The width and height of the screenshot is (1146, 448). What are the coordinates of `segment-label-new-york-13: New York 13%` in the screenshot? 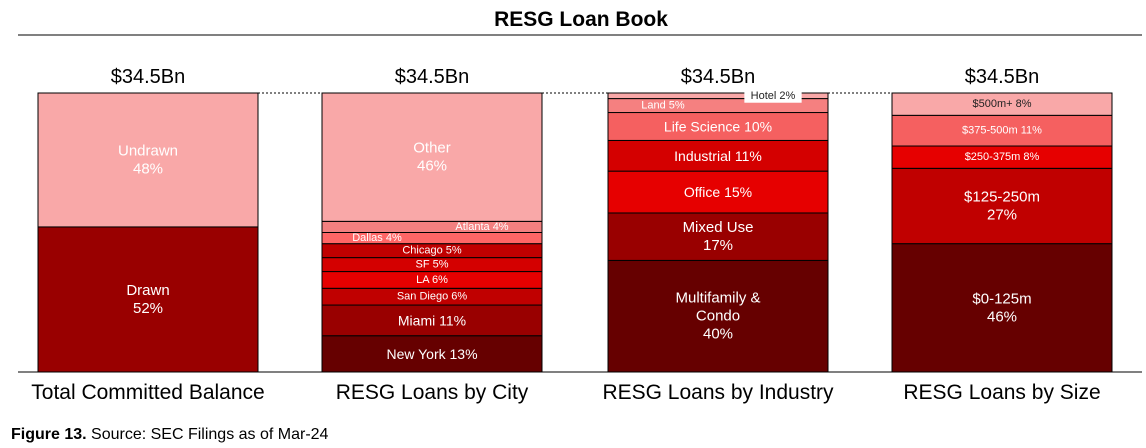 It's located at (431, 354).